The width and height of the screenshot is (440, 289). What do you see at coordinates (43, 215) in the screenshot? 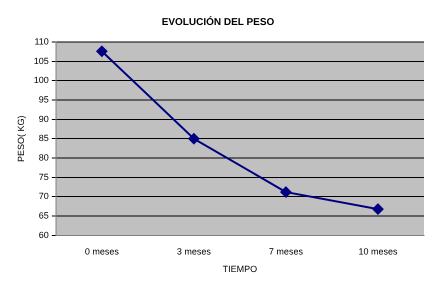
I see `y-tick-label: 65` at bounding box center [43, 215].